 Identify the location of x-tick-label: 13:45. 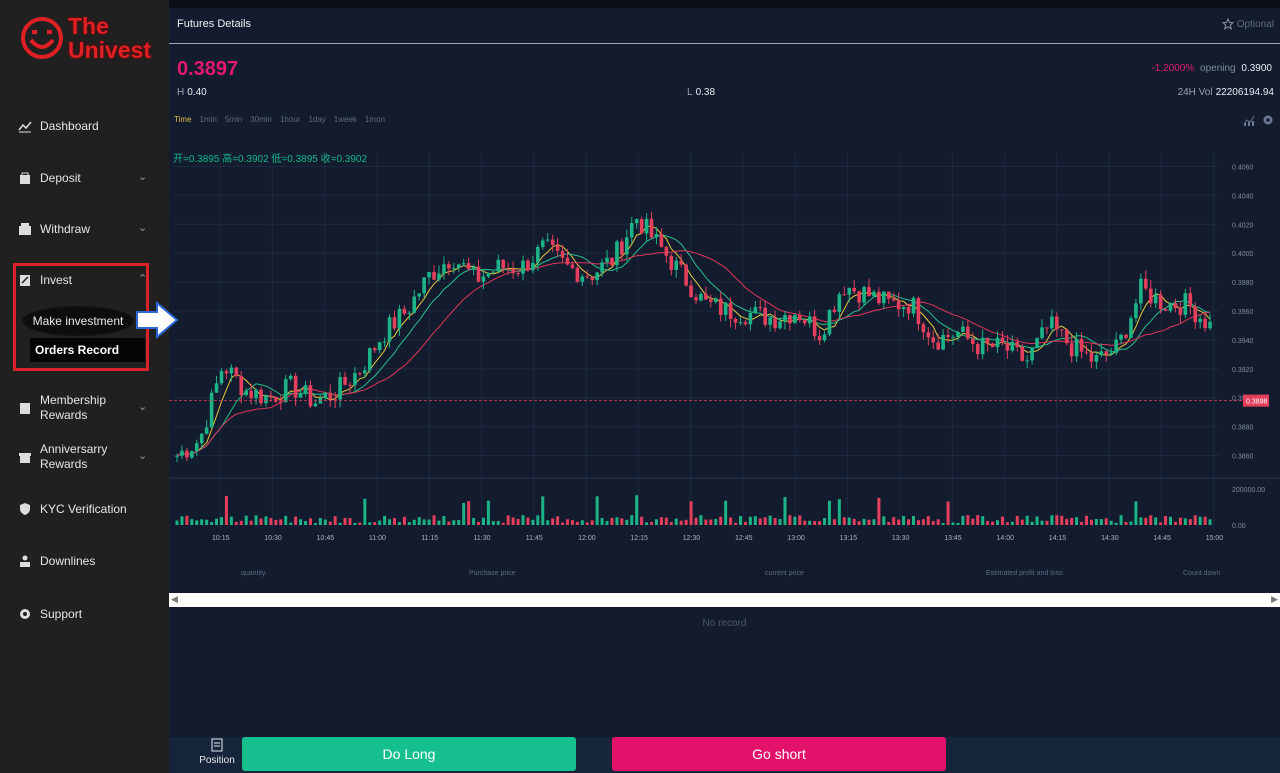
(953, 538).